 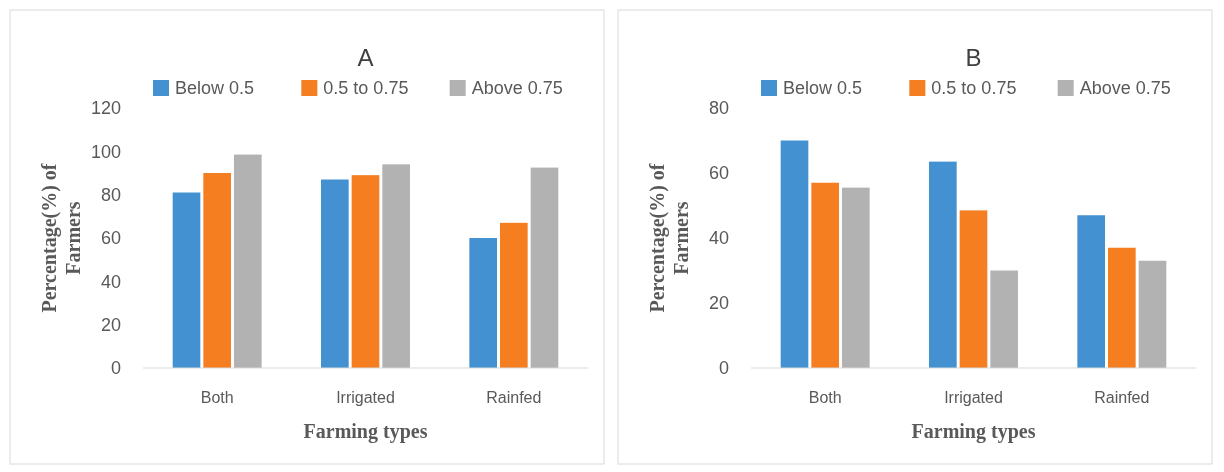 I want to click on y-tick-label: 120, so click(x=105, y=108).